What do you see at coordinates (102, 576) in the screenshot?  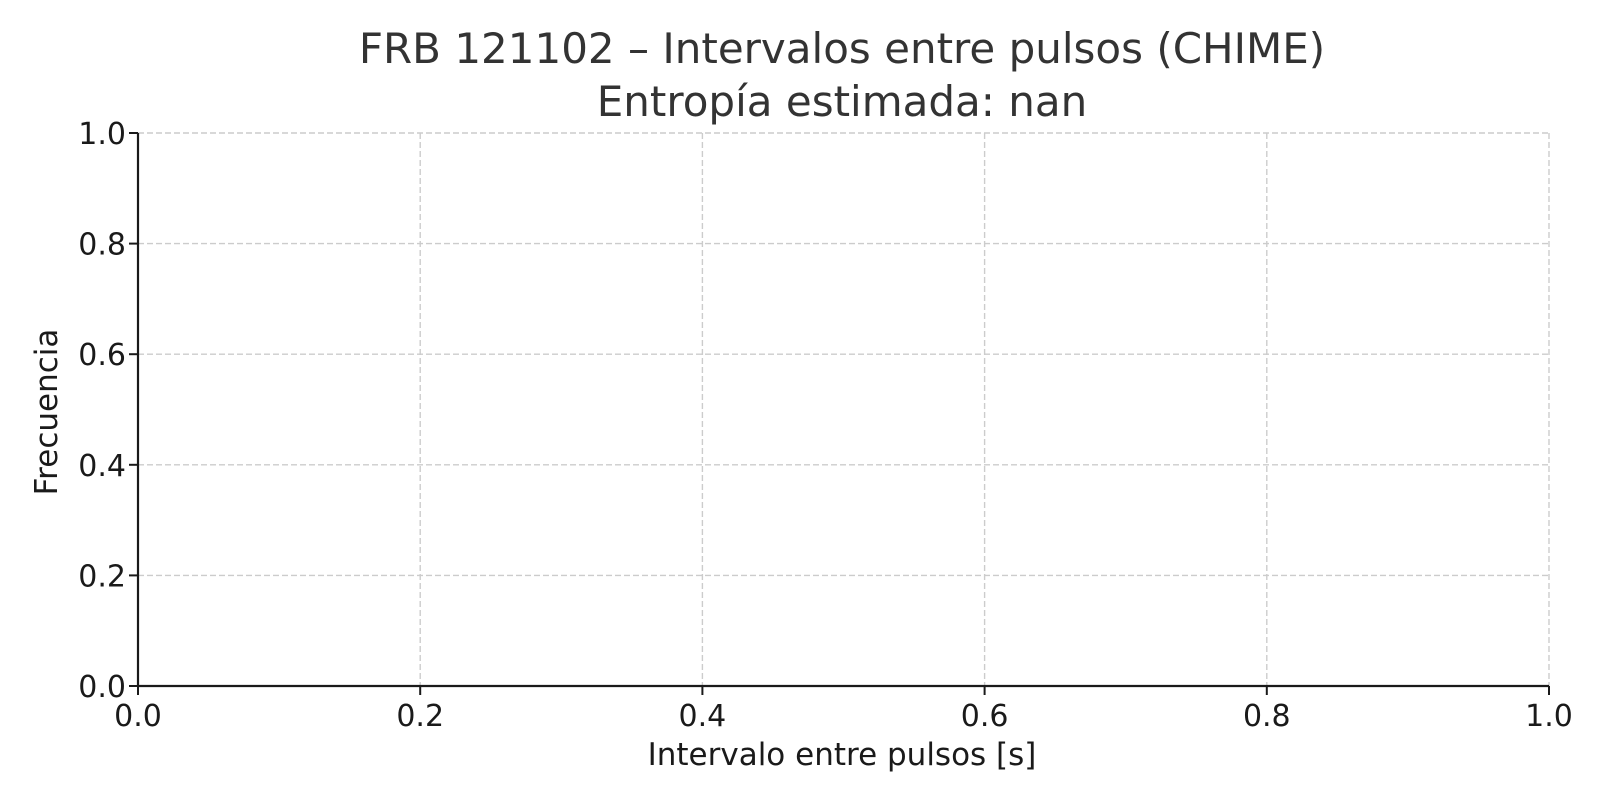 I see `y-tick-label: 0.2` at bounding box center [102, 576].